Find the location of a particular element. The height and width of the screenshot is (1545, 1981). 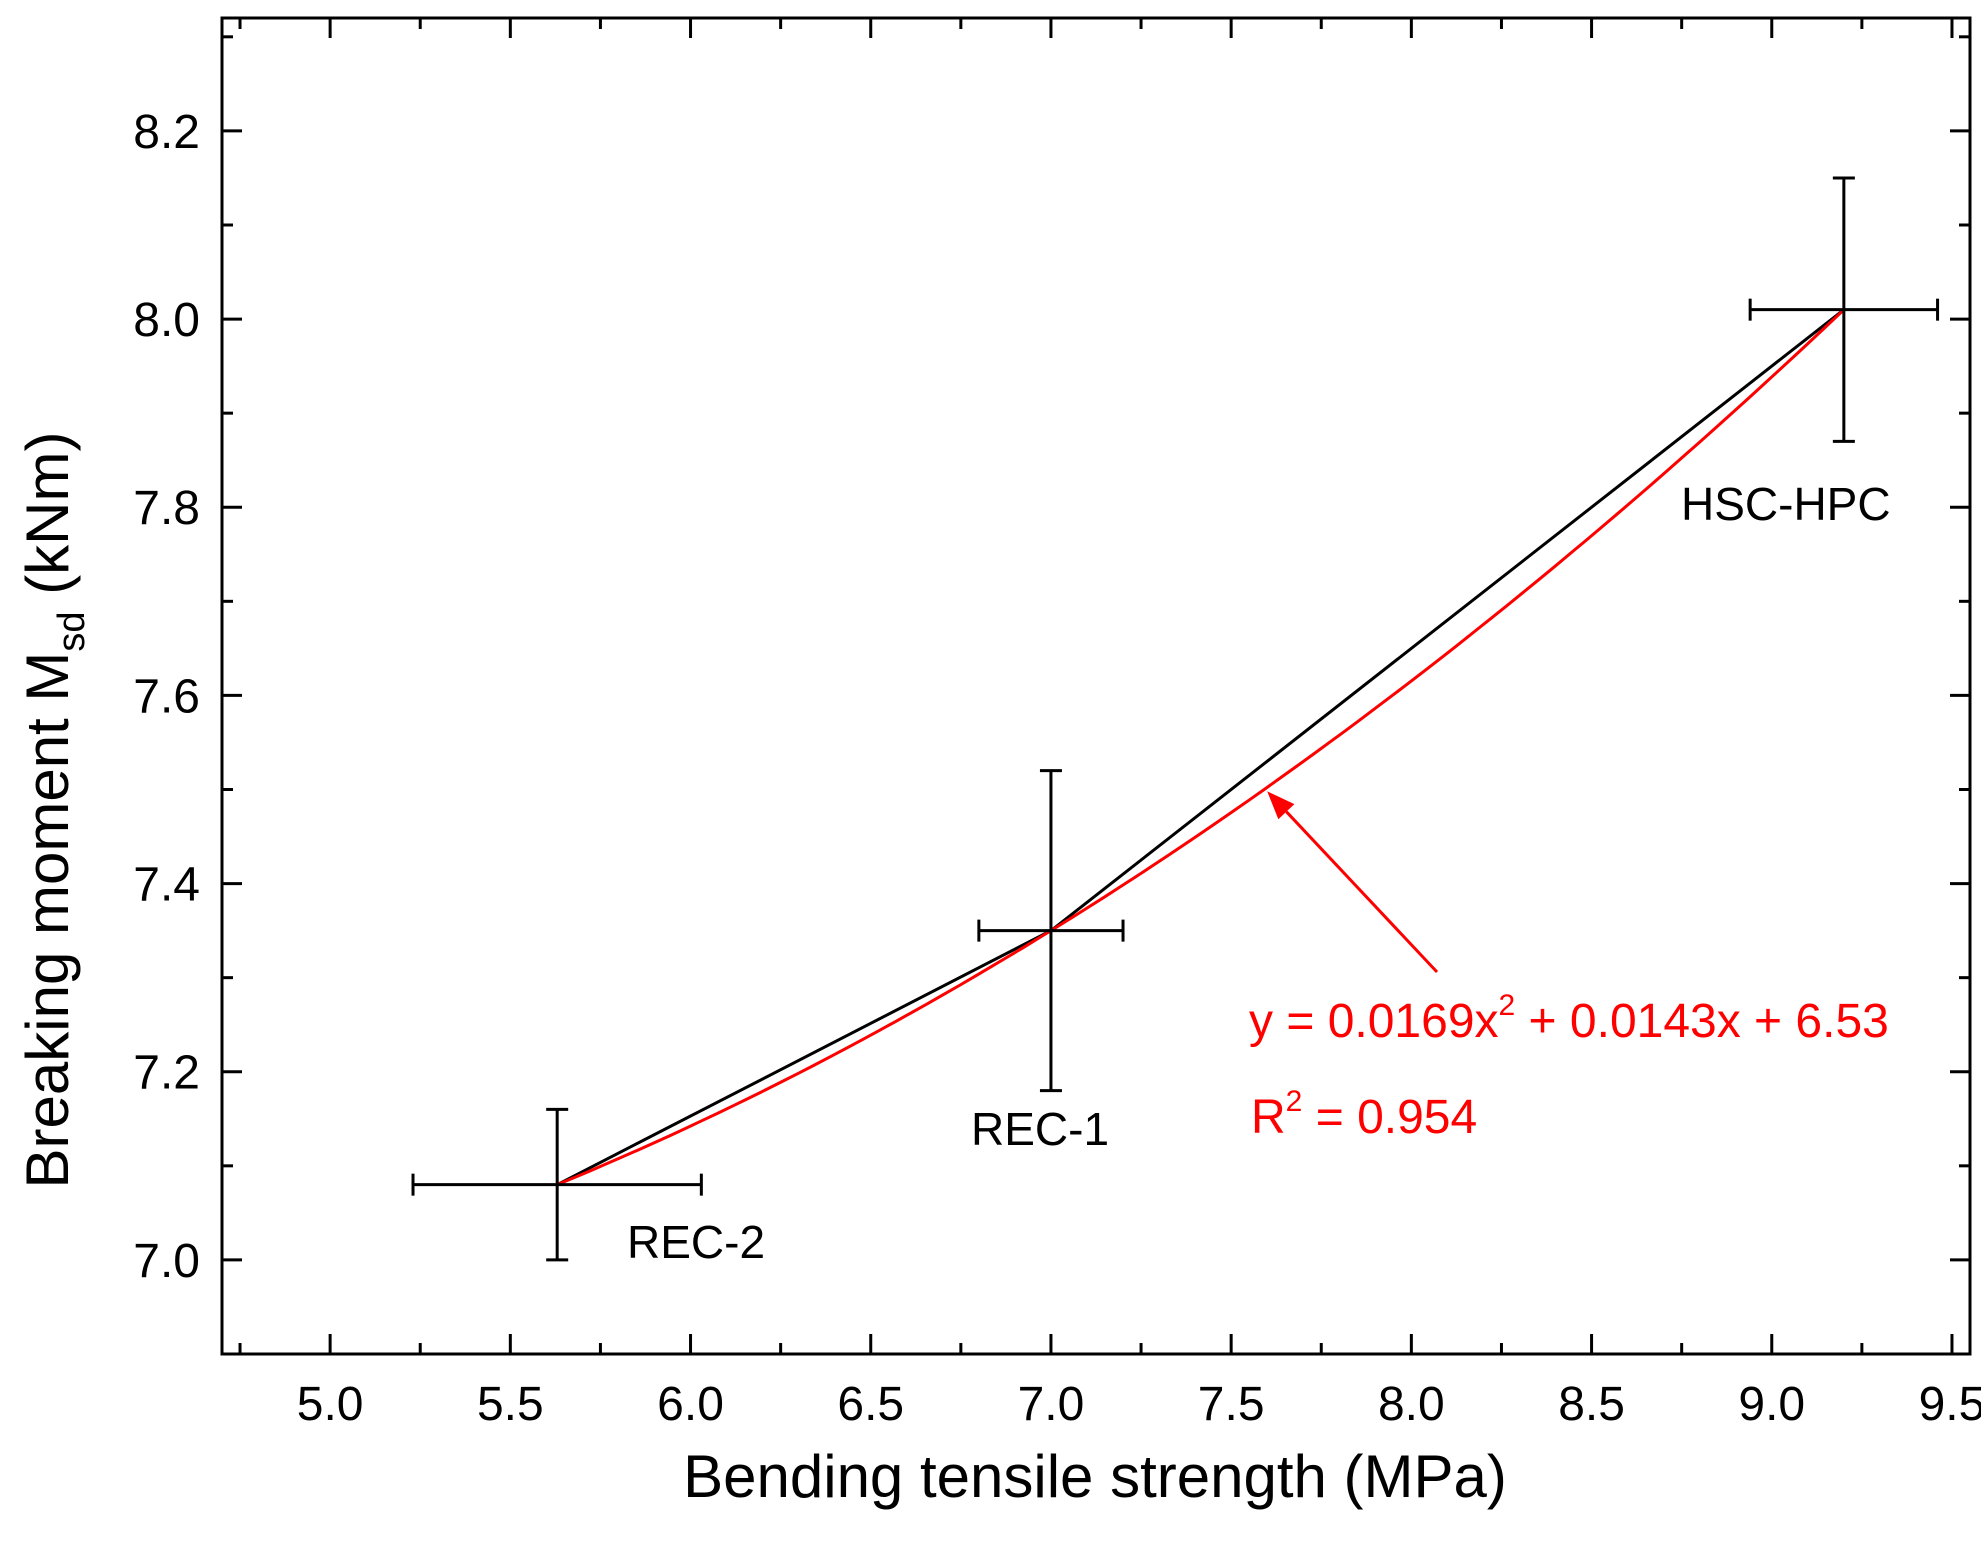

y-axis-title: Breaking moment Msd (kNm) is located at coordinates (53, 810).